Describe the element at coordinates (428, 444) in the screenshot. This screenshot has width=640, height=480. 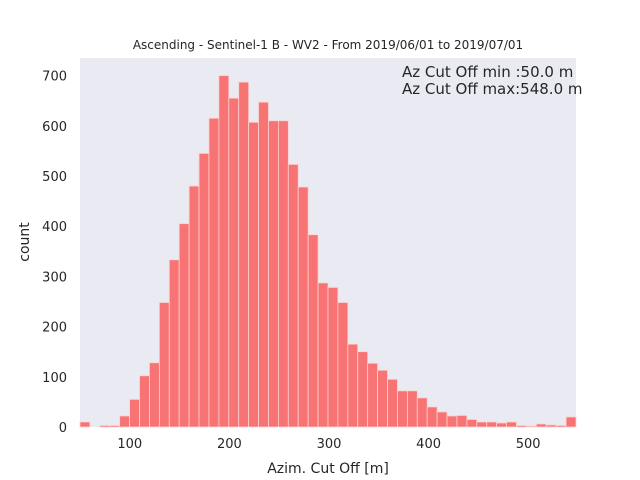
I see `x-tick-label: 400` at that location.